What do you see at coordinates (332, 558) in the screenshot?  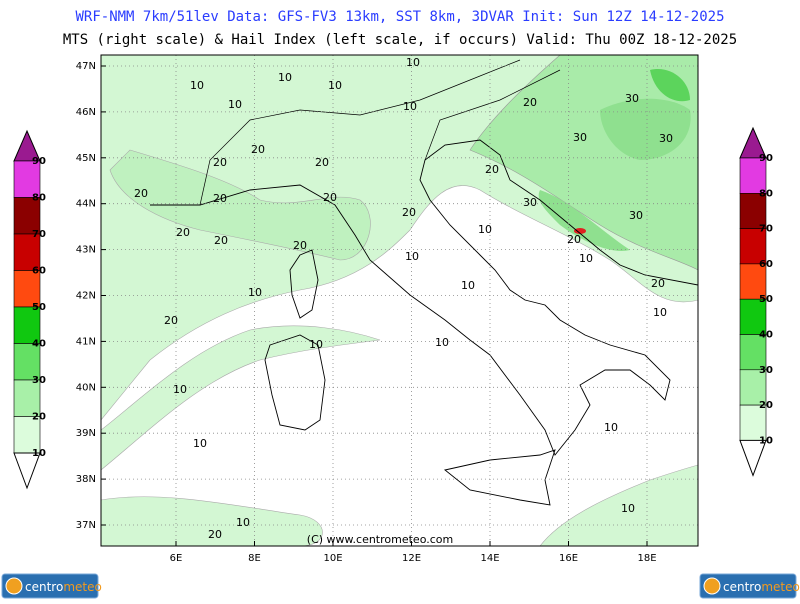 I see `lon-label: 10E` at bounding box center [332, 558].